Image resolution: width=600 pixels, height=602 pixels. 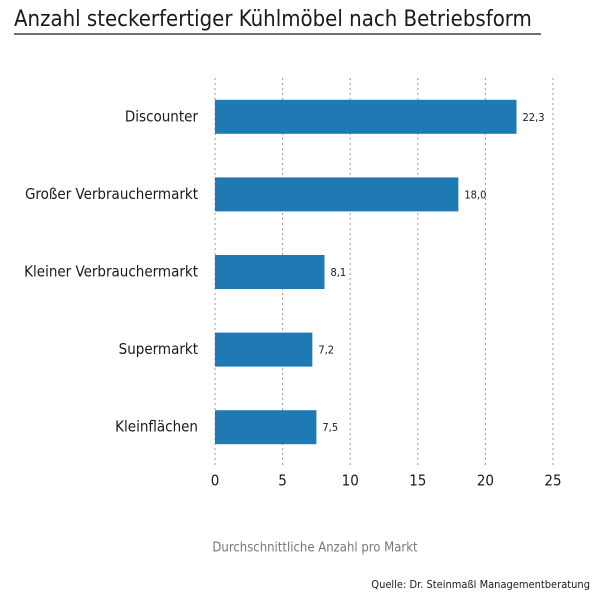 I want to click on value-label: 22,3, so click(x=533, y=117).